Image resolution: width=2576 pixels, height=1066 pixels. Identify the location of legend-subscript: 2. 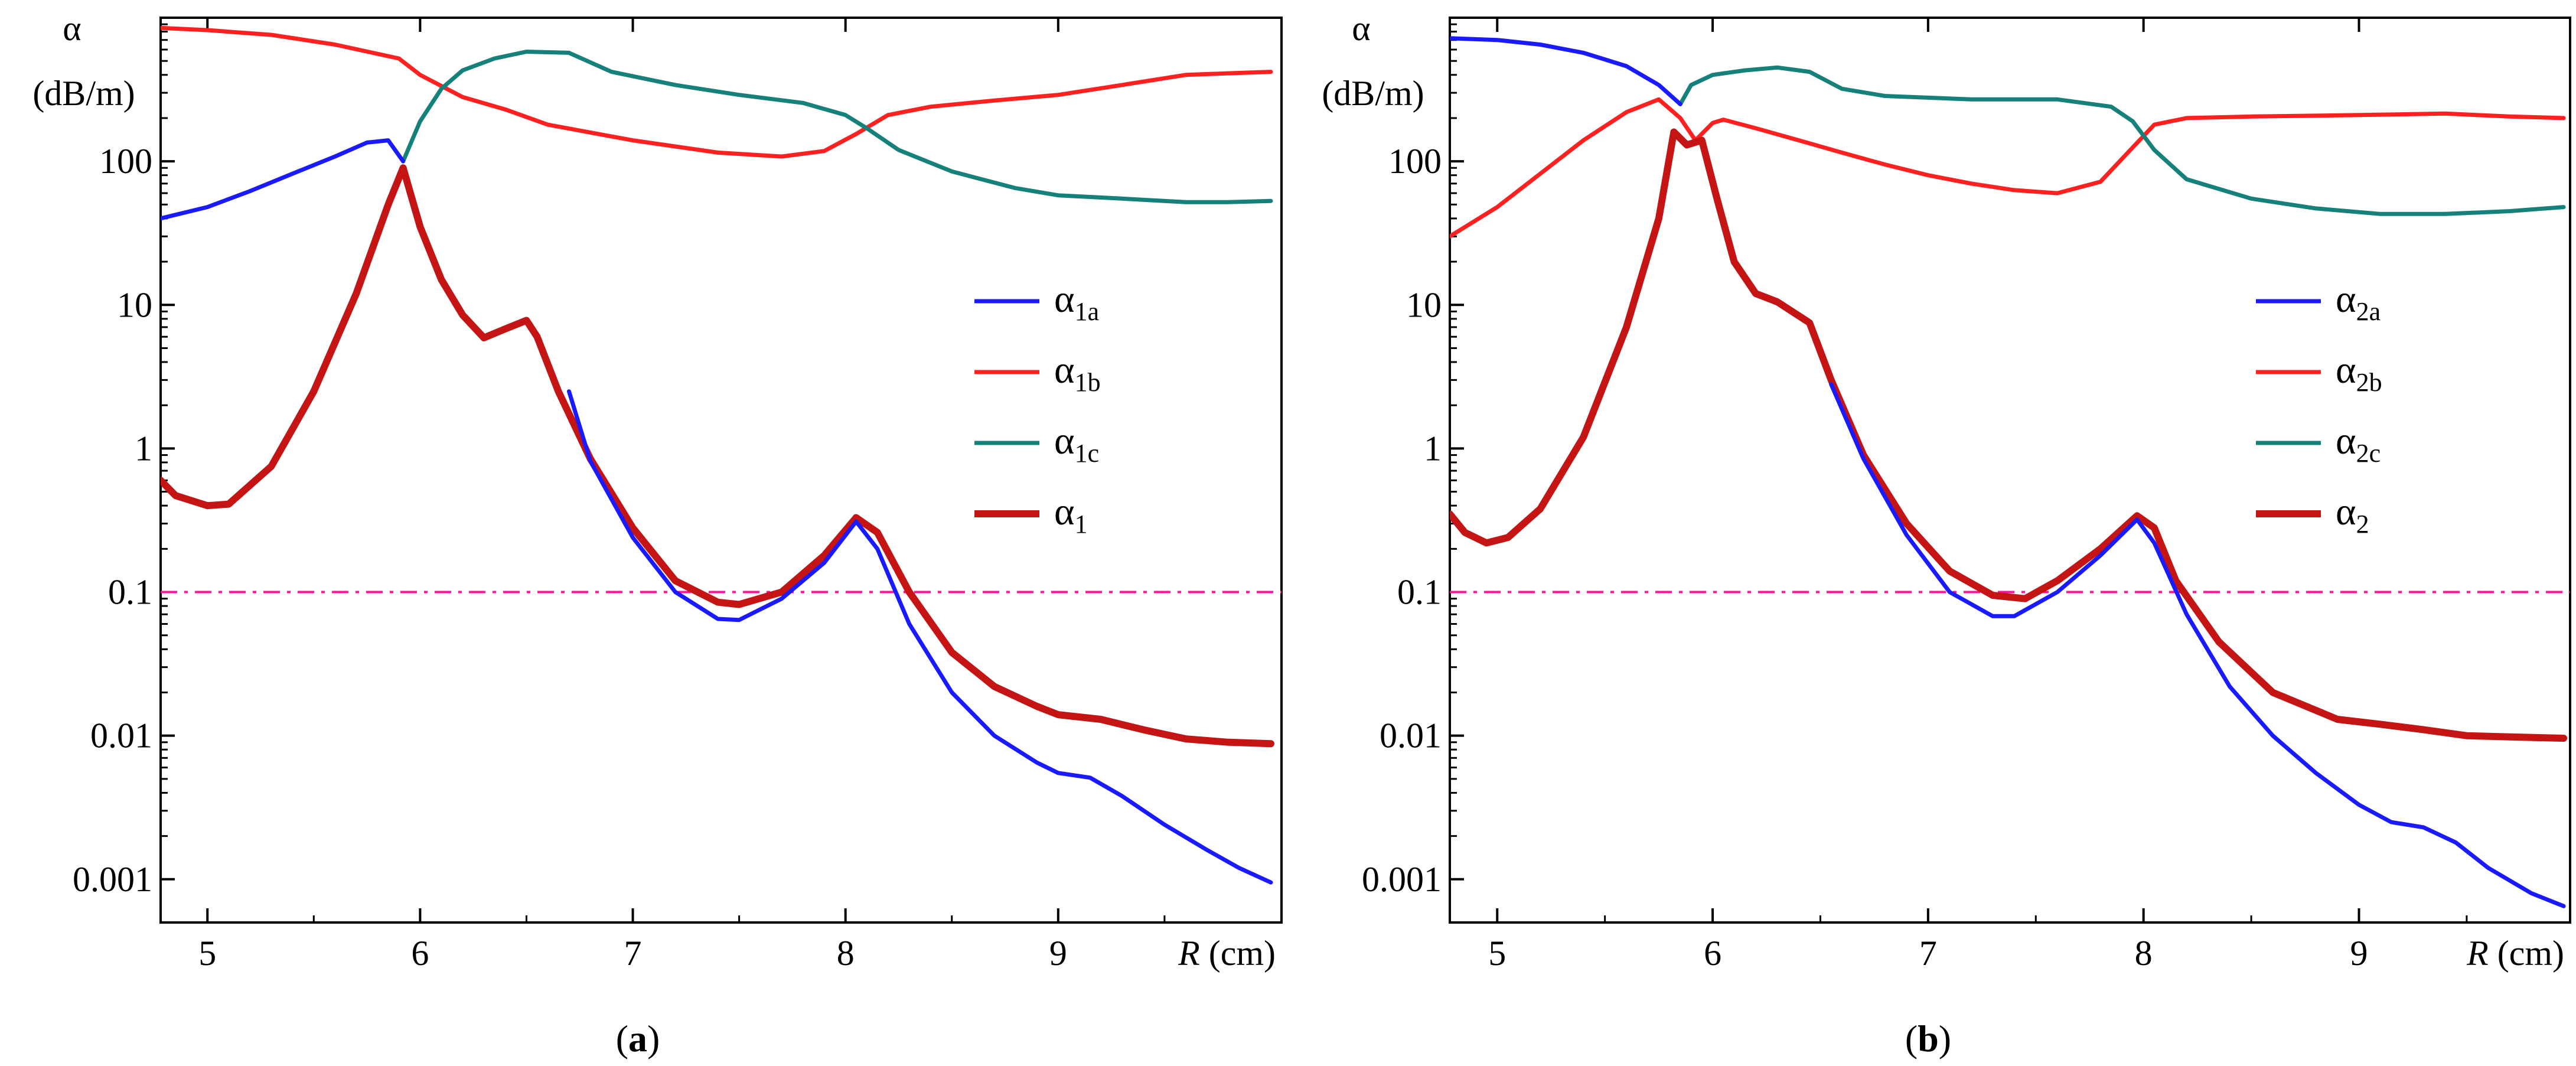
(2363, 524).